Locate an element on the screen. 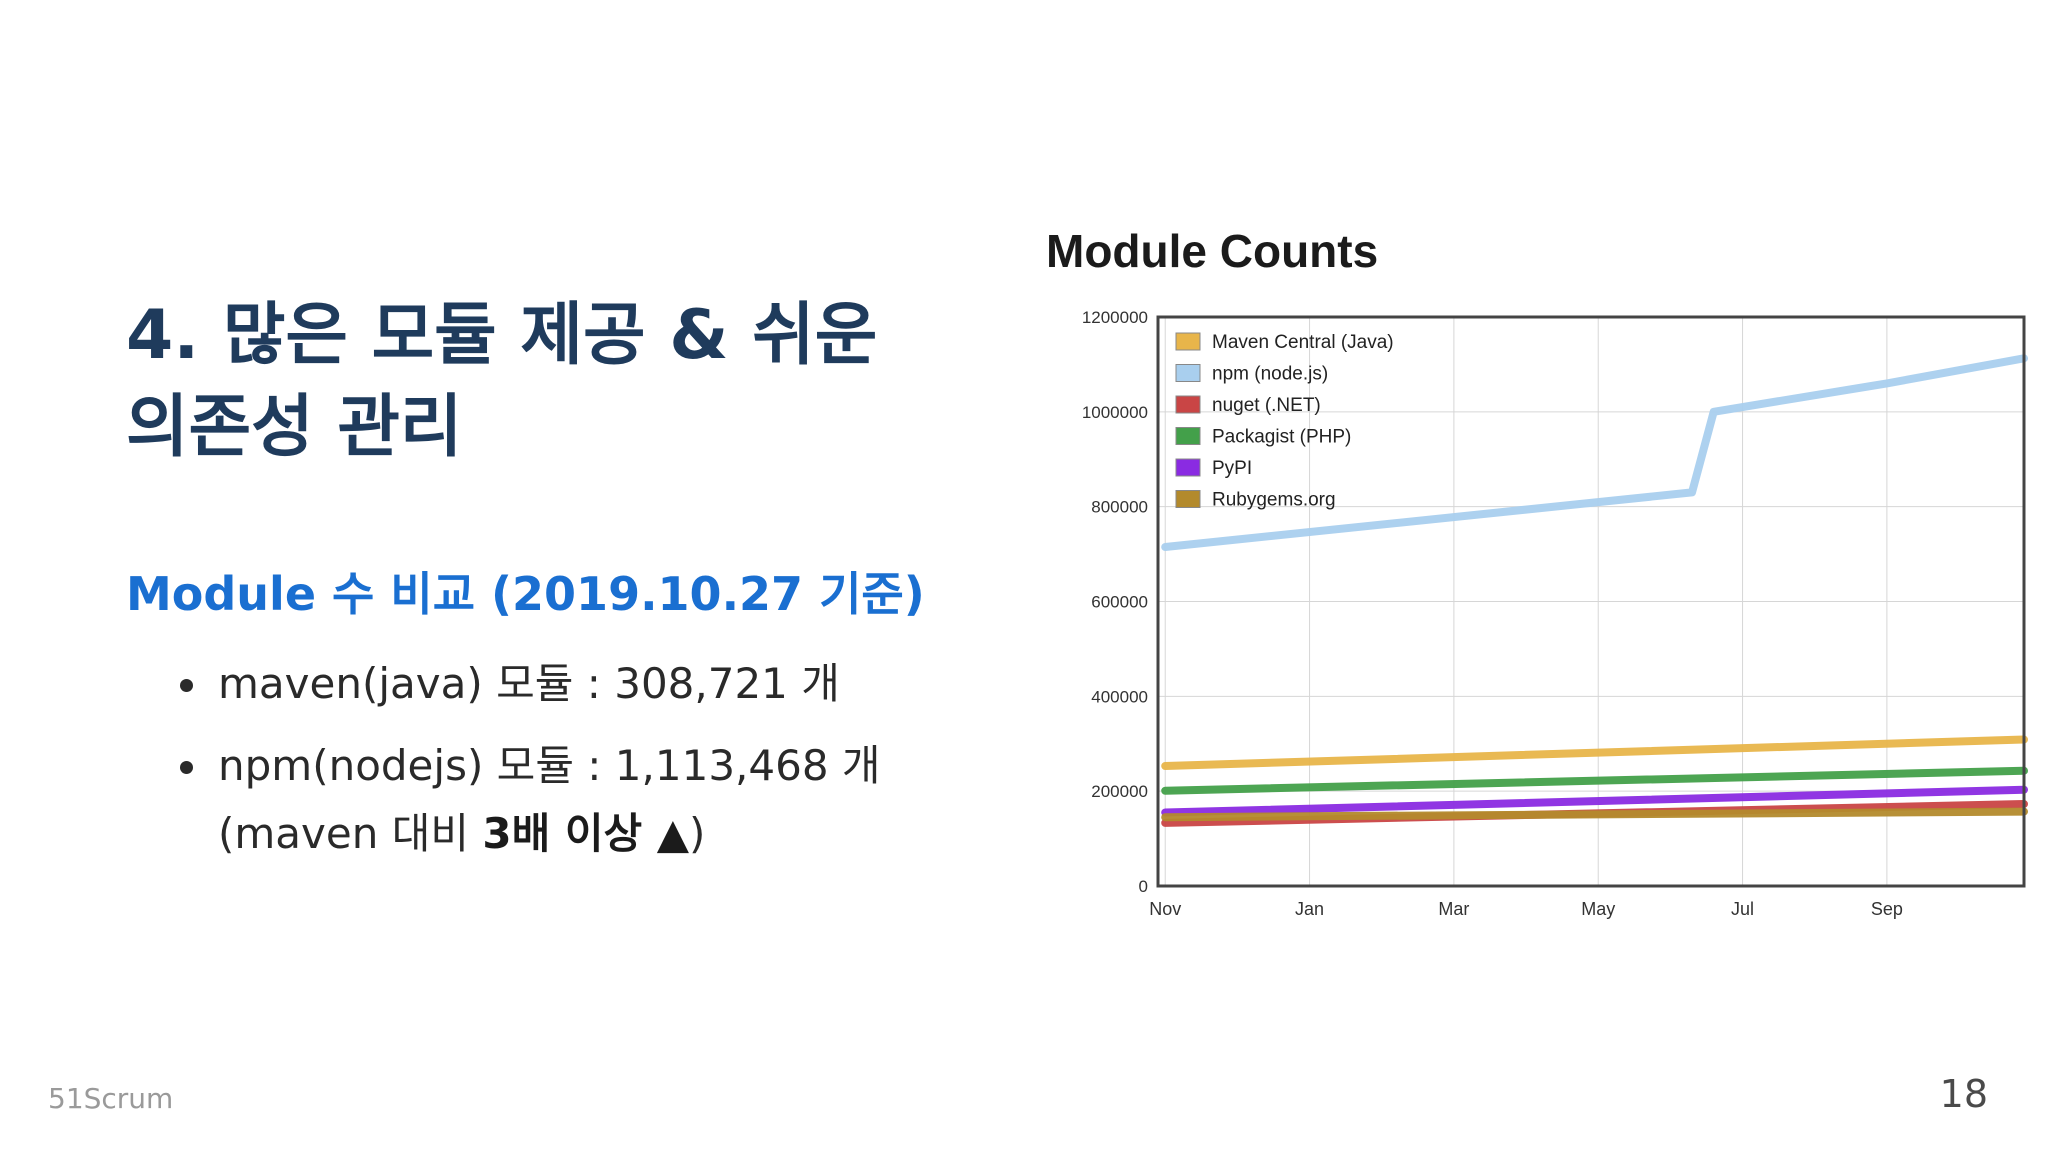 The height and width of the screenshot is (1152, 2048). y-tick-label: 1200000 is located at coordinates (1115, 317).